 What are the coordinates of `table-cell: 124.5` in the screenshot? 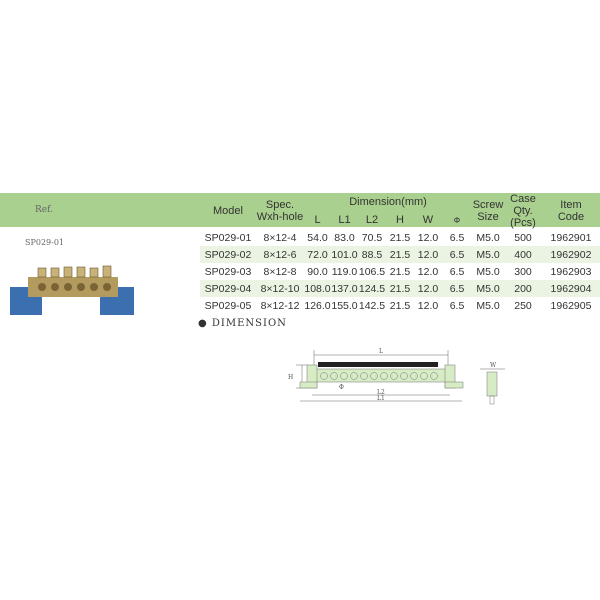 It's located at (372, 288).